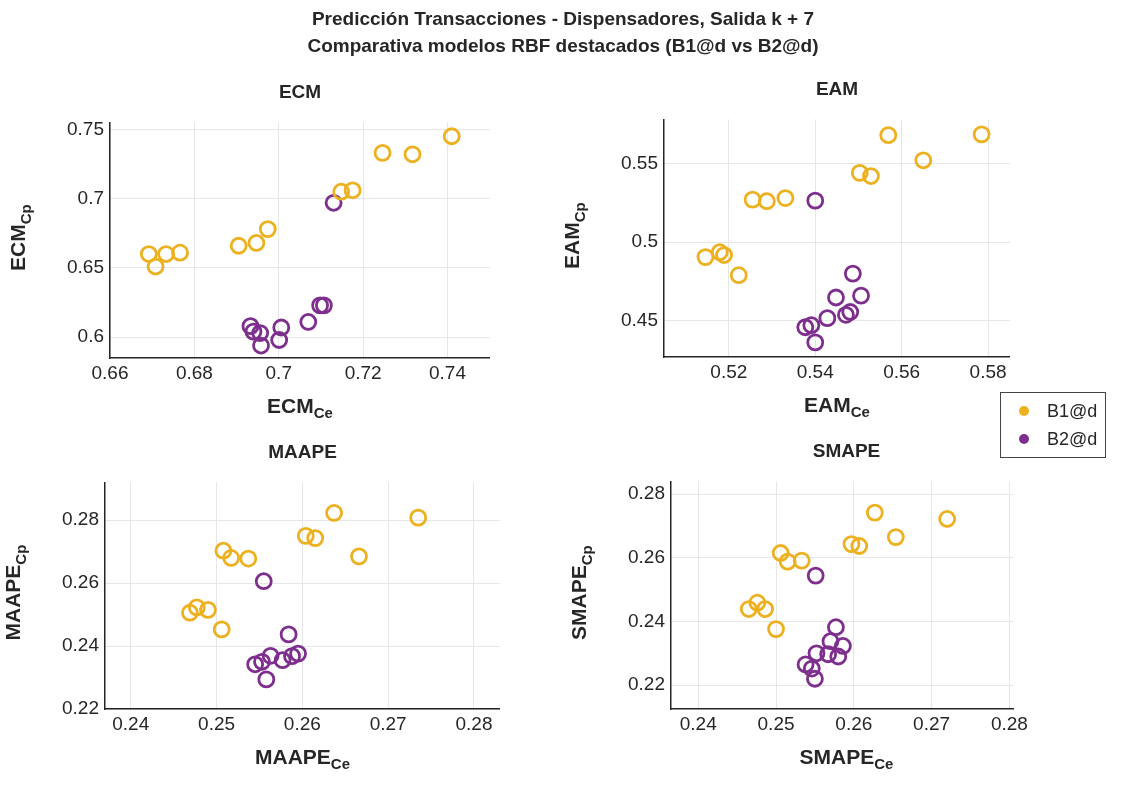 The height and width of the screenshot is (787, 1126). I want to click on x-tick-label: 0.58, so click(988, 371).